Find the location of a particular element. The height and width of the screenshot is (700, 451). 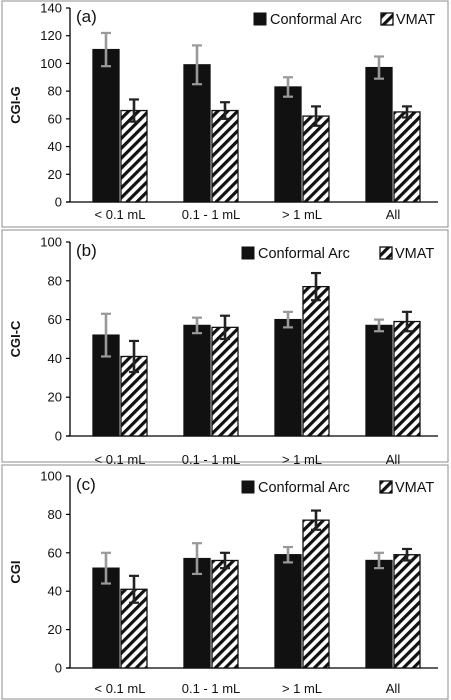

y-tick-label: 140 is located at coordinates (51, 8).